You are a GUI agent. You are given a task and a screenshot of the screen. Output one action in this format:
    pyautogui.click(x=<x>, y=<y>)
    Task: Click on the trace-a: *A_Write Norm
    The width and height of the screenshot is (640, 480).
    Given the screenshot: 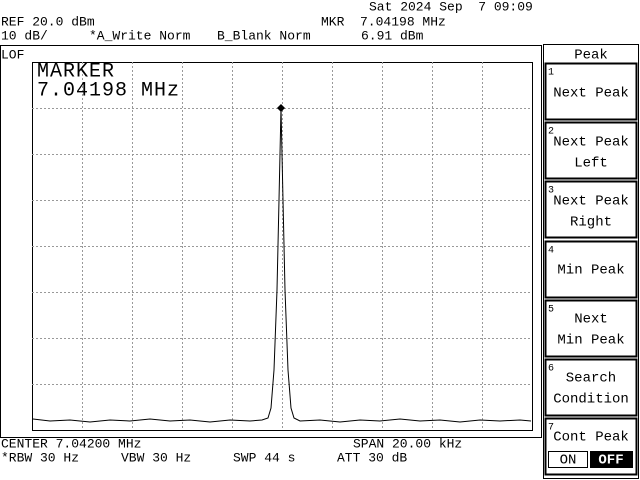 What is the action you would take?
    pyautogui.click(x=140, y=35)
    